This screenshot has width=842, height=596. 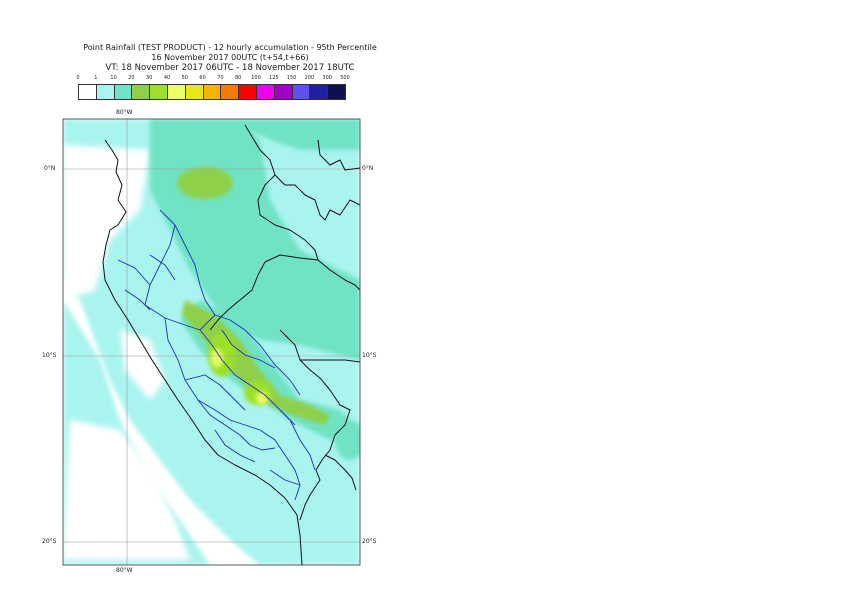 I want to click on legend-tick-label: 10, so click(x=113, y=78).